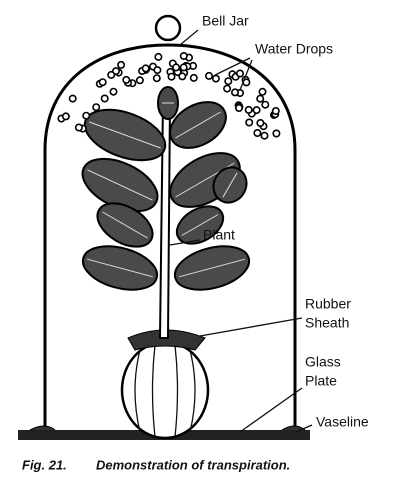  I want to click on water-drops, so click(169, 95).